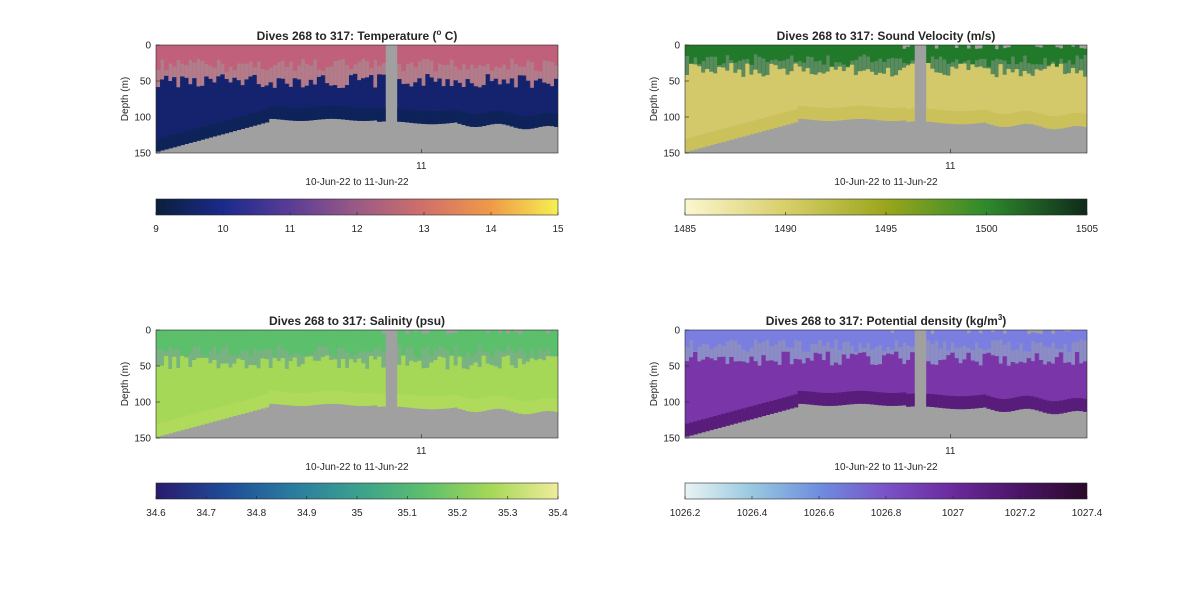  What do you see at coordinates (146, 367) in the screenshot?
I see `y-tick-label: 50` at bounding box center [146, 367].